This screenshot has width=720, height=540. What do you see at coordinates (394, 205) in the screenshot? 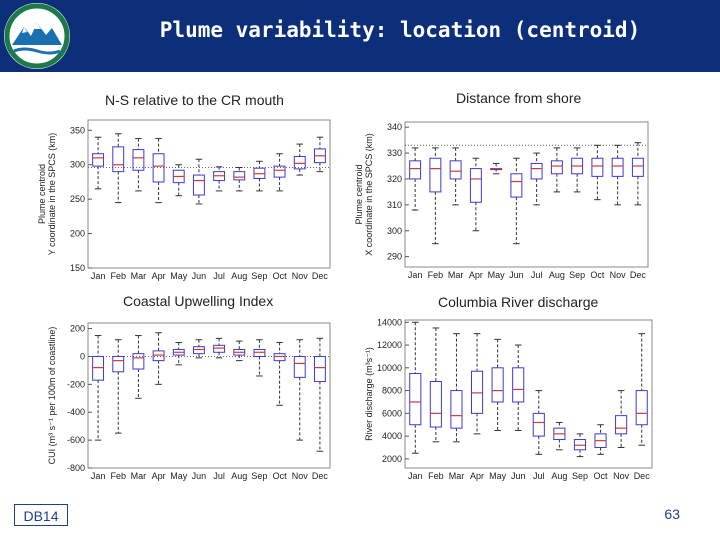
I see `y-tick-label: 310` at bounding box center [394, 205].